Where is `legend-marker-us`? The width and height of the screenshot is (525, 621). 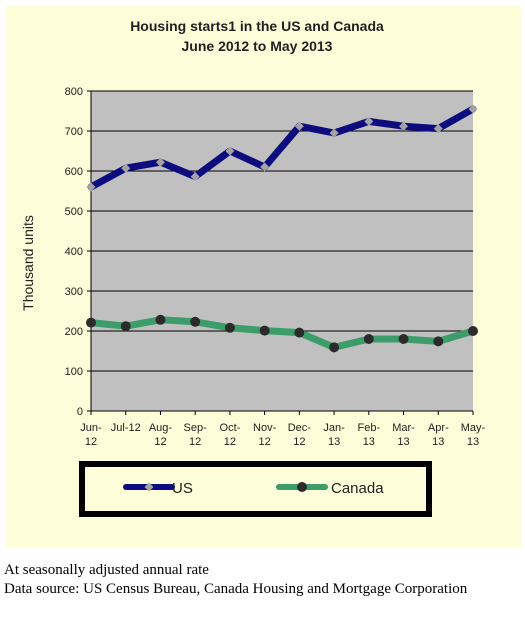
legend-marker-us is located at coordinates (149, 487).